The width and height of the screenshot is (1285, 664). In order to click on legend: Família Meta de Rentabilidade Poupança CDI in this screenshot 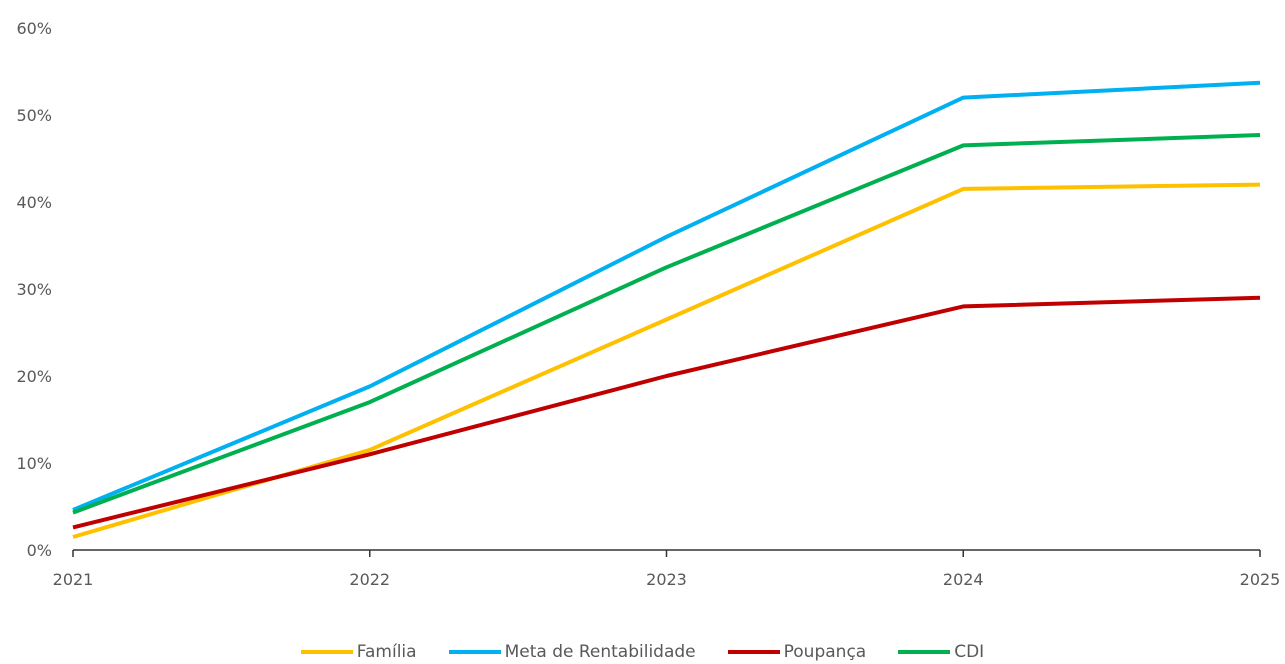, I will do `click(642, 652)`.